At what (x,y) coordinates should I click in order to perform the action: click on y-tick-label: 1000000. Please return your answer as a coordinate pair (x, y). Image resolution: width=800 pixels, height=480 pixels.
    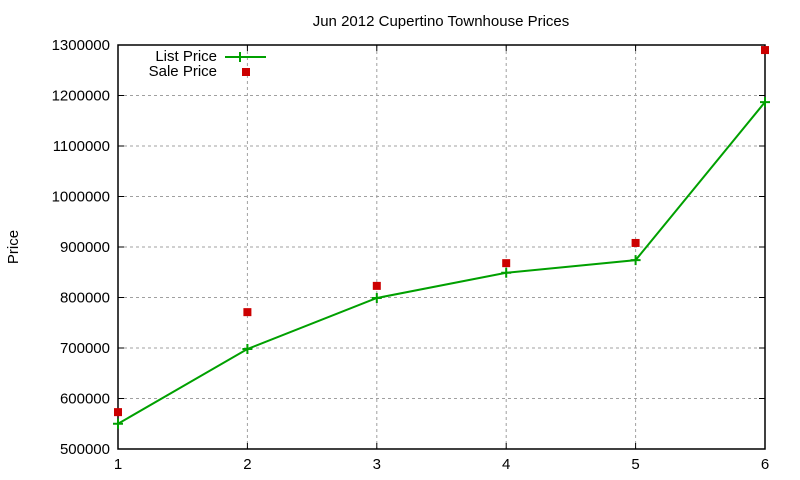
    Looking at the image, I should click on (81, 197).